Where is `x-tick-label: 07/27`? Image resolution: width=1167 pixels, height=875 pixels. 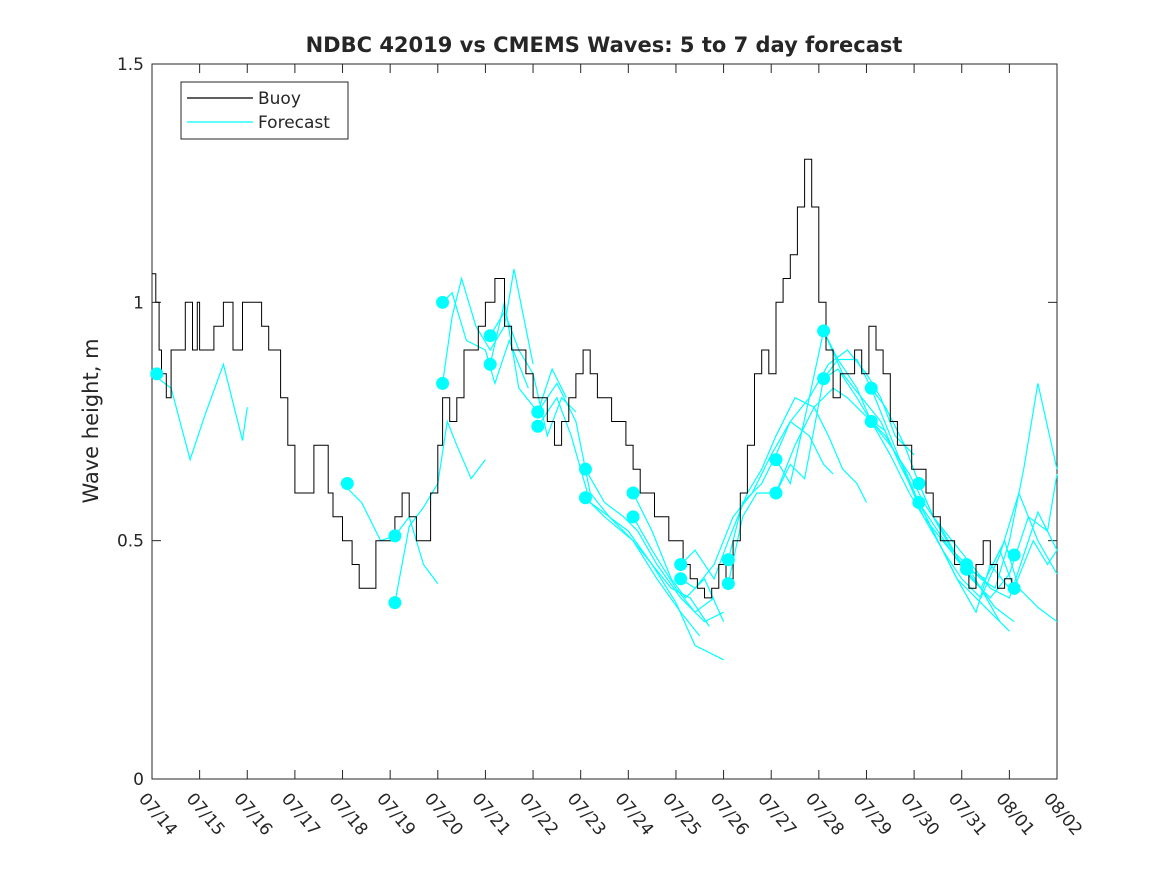
x-tick-label: 07/27 is located at coordinates (776, 814).